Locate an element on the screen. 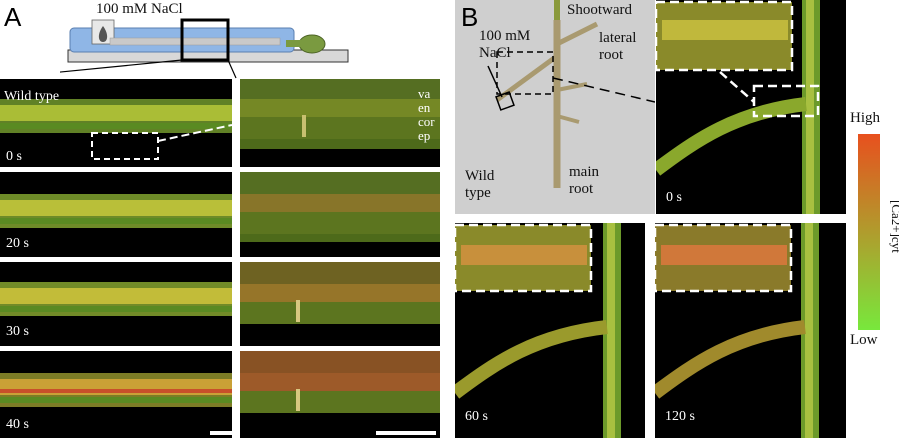  zoom-a-30s is located at coordinates (340, 304).